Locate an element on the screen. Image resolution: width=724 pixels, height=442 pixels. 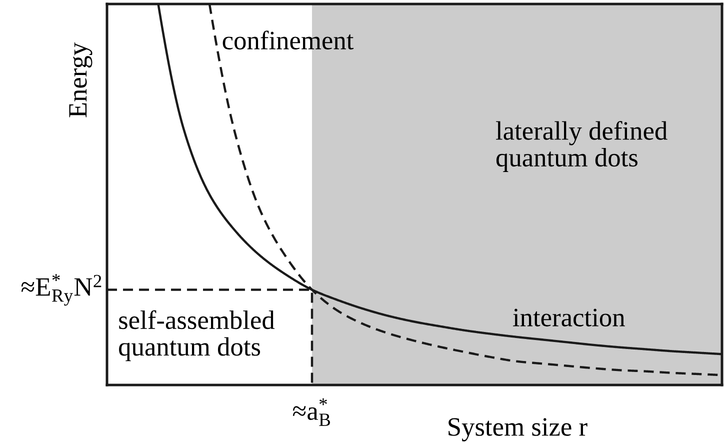
series-label: laterally defined quantum dots is located at coordinates (582, 146).